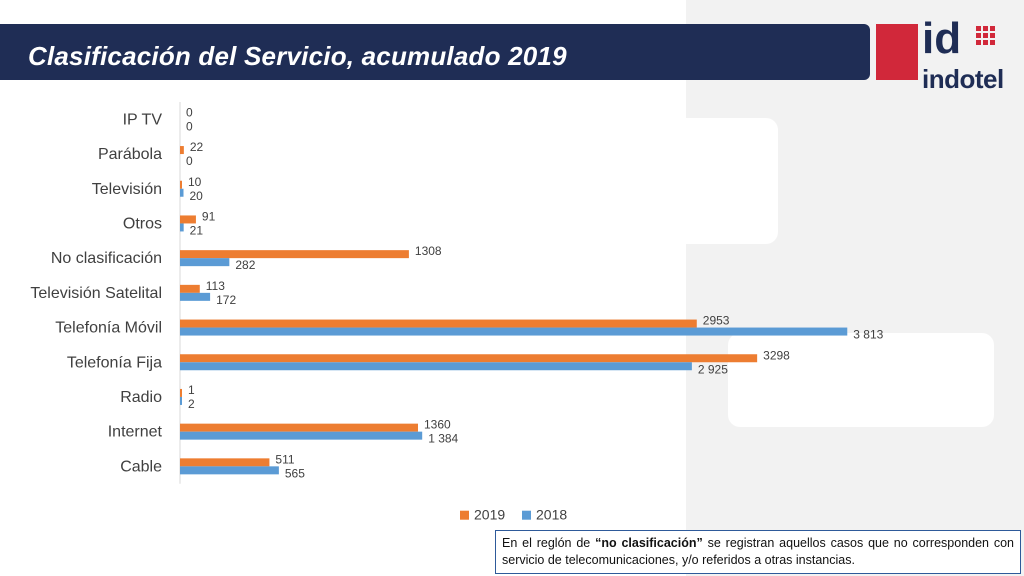 The image size is (1024, 576). Describe the element at coordinates (868, 335) in the screenshot. I see `data-label-2018: 3 813` at that location.